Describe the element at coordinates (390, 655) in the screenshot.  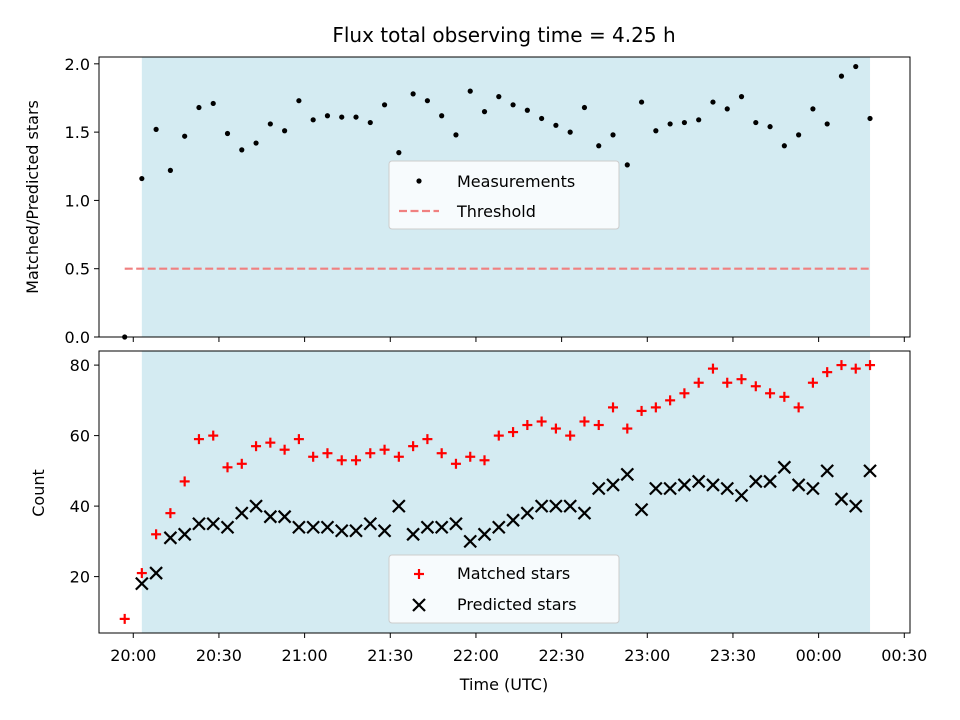
I see `x-tick-label: 21:30` at that location.